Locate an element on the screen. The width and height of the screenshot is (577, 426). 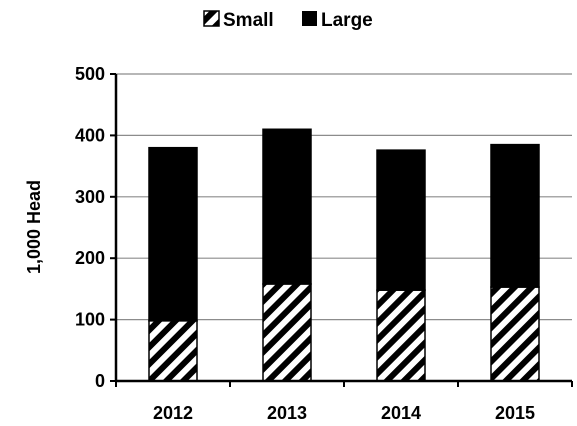
legend-item-large: Large is located at coordinates (337, 20).